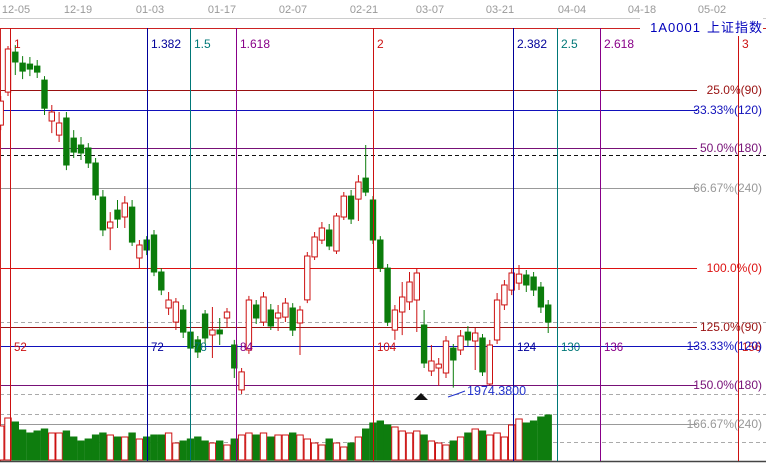 This screenshot has height=463, width=766. Describe the element at coordinates (734, 27) in the screenshot. I see `symbol-name: 上证指数` at that location.